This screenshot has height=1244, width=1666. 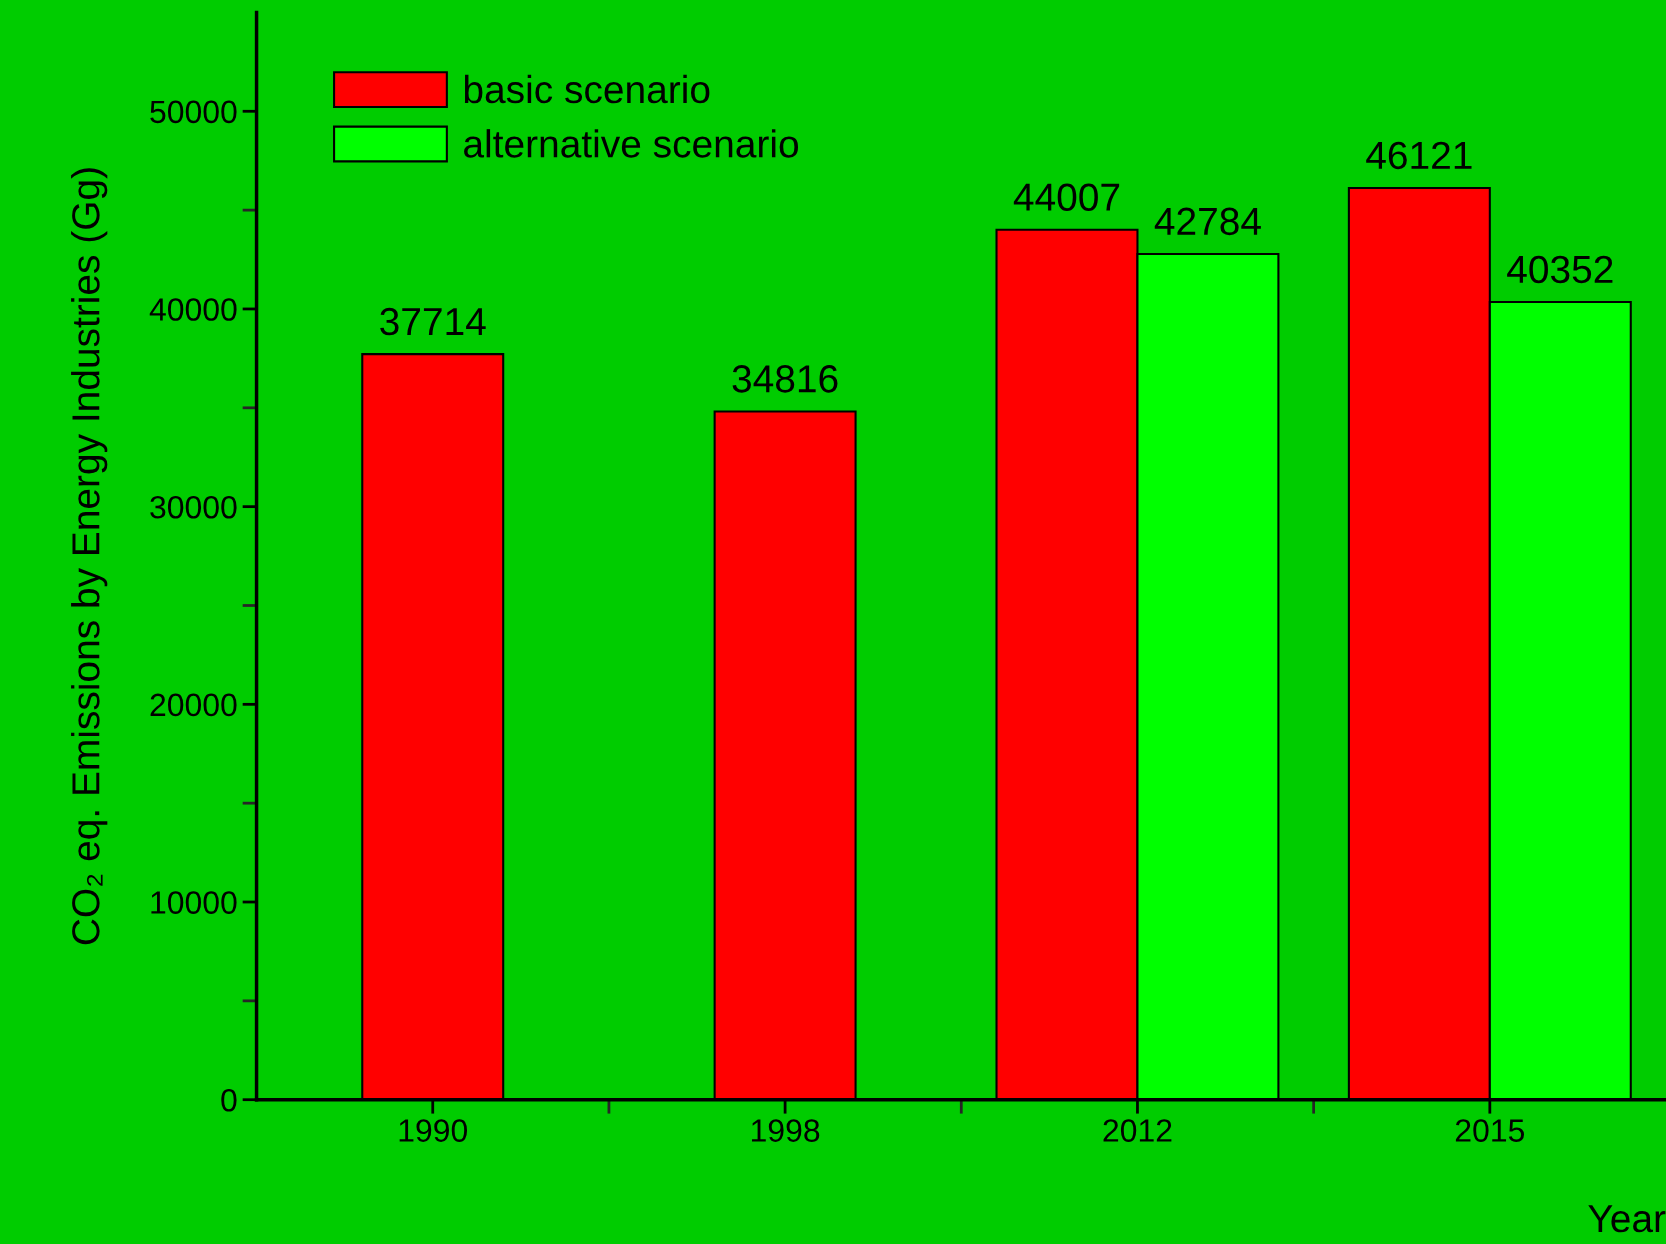 What do you see at coordinates (194, 902) in the screenshot?
I see `y-tick-label: 10000` at bounding box center [194, 902].